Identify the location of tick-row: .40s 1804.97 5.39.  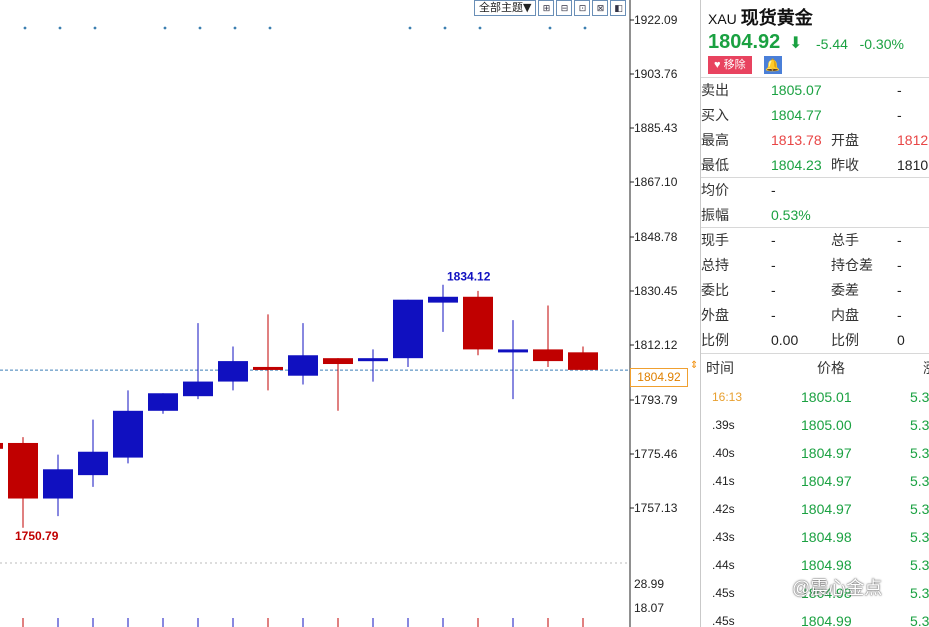
(815, 453).